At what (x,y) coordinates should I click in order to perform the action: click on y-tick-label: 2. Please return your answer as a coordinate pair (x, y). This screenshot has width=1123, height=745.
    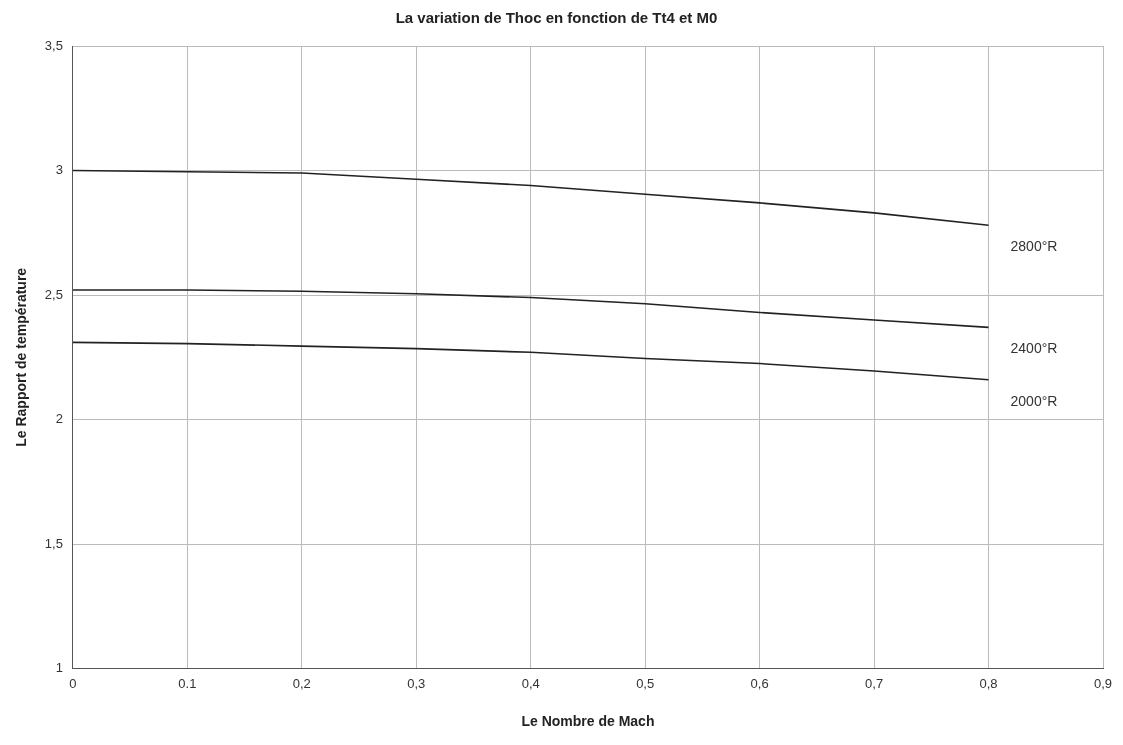
    Looking at the image, I should click on (59, 419).